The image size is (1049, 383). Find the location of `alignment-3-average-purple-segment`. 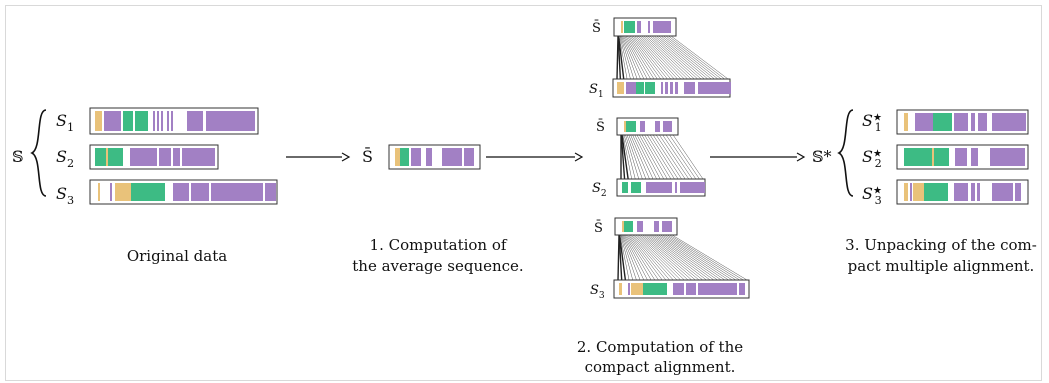

alignment-3-average-purple-segment is located at coordinates (656, 226).